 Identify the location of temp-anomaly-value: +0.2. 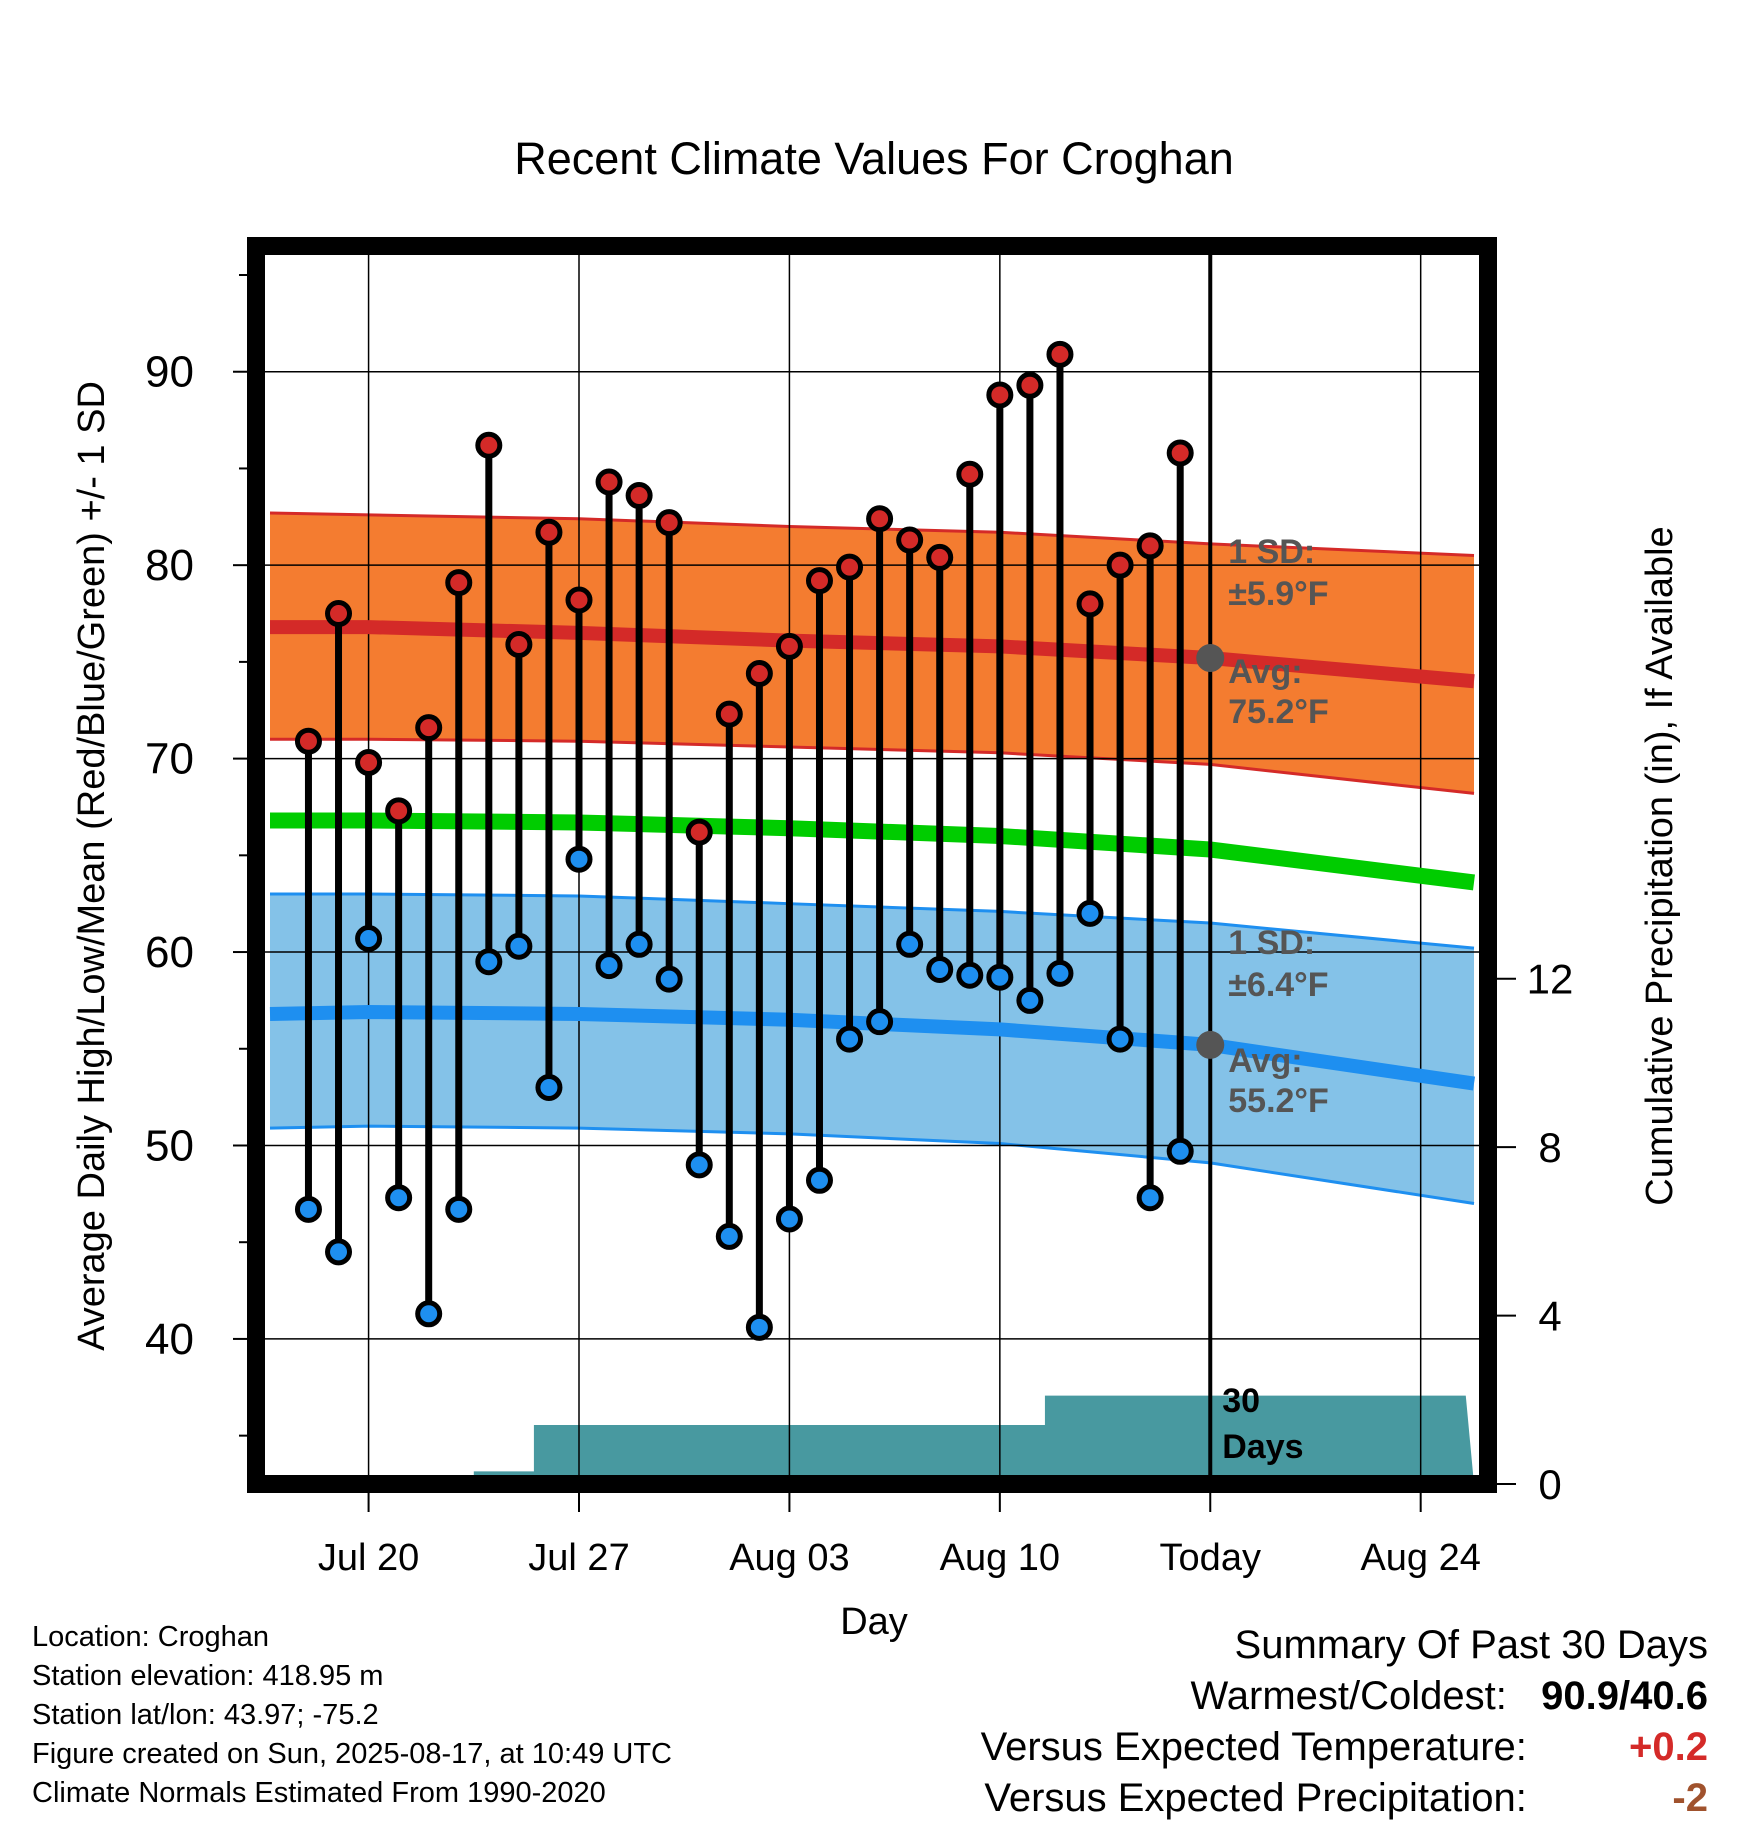
(1668, 1747).